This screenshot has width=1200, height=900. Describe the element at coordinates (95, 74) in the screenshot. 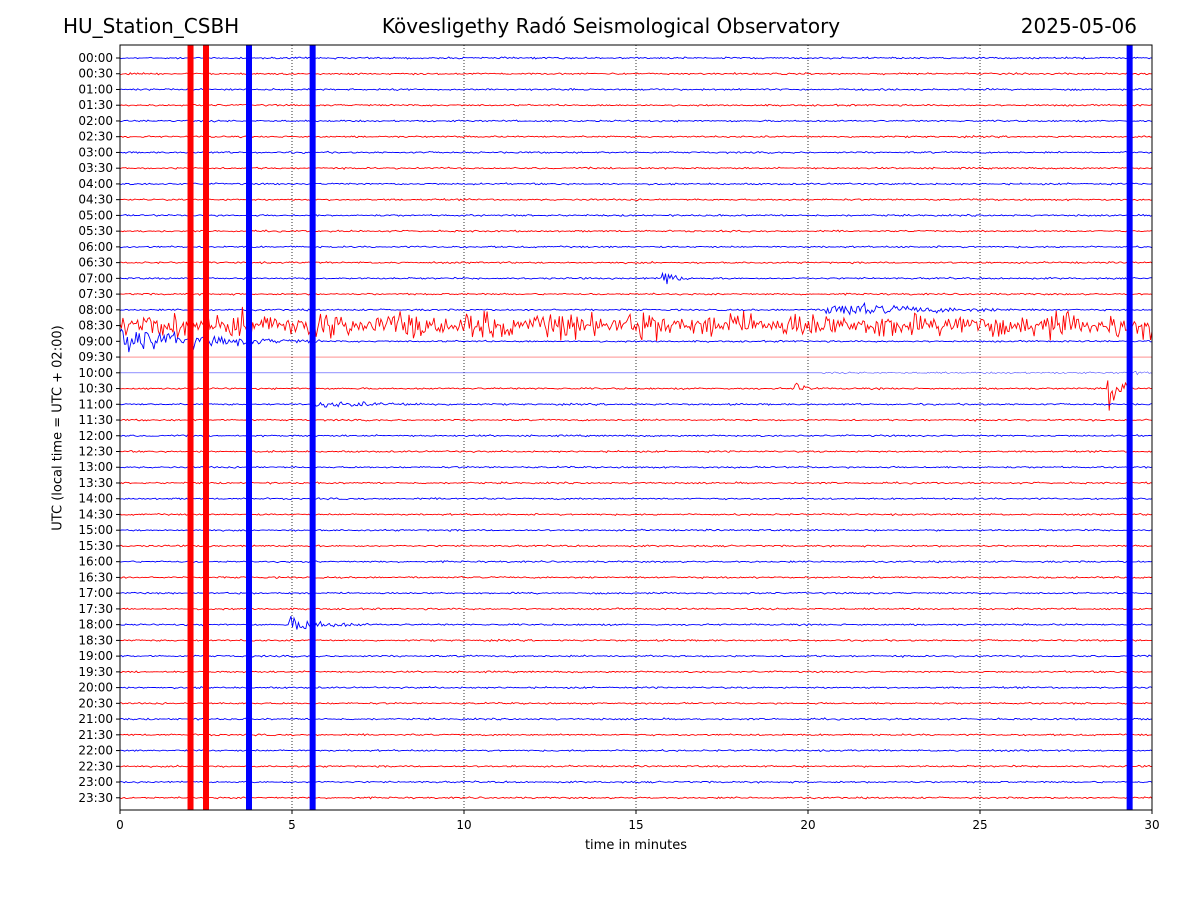

I see `y-tick-label: 00:30` at that location.